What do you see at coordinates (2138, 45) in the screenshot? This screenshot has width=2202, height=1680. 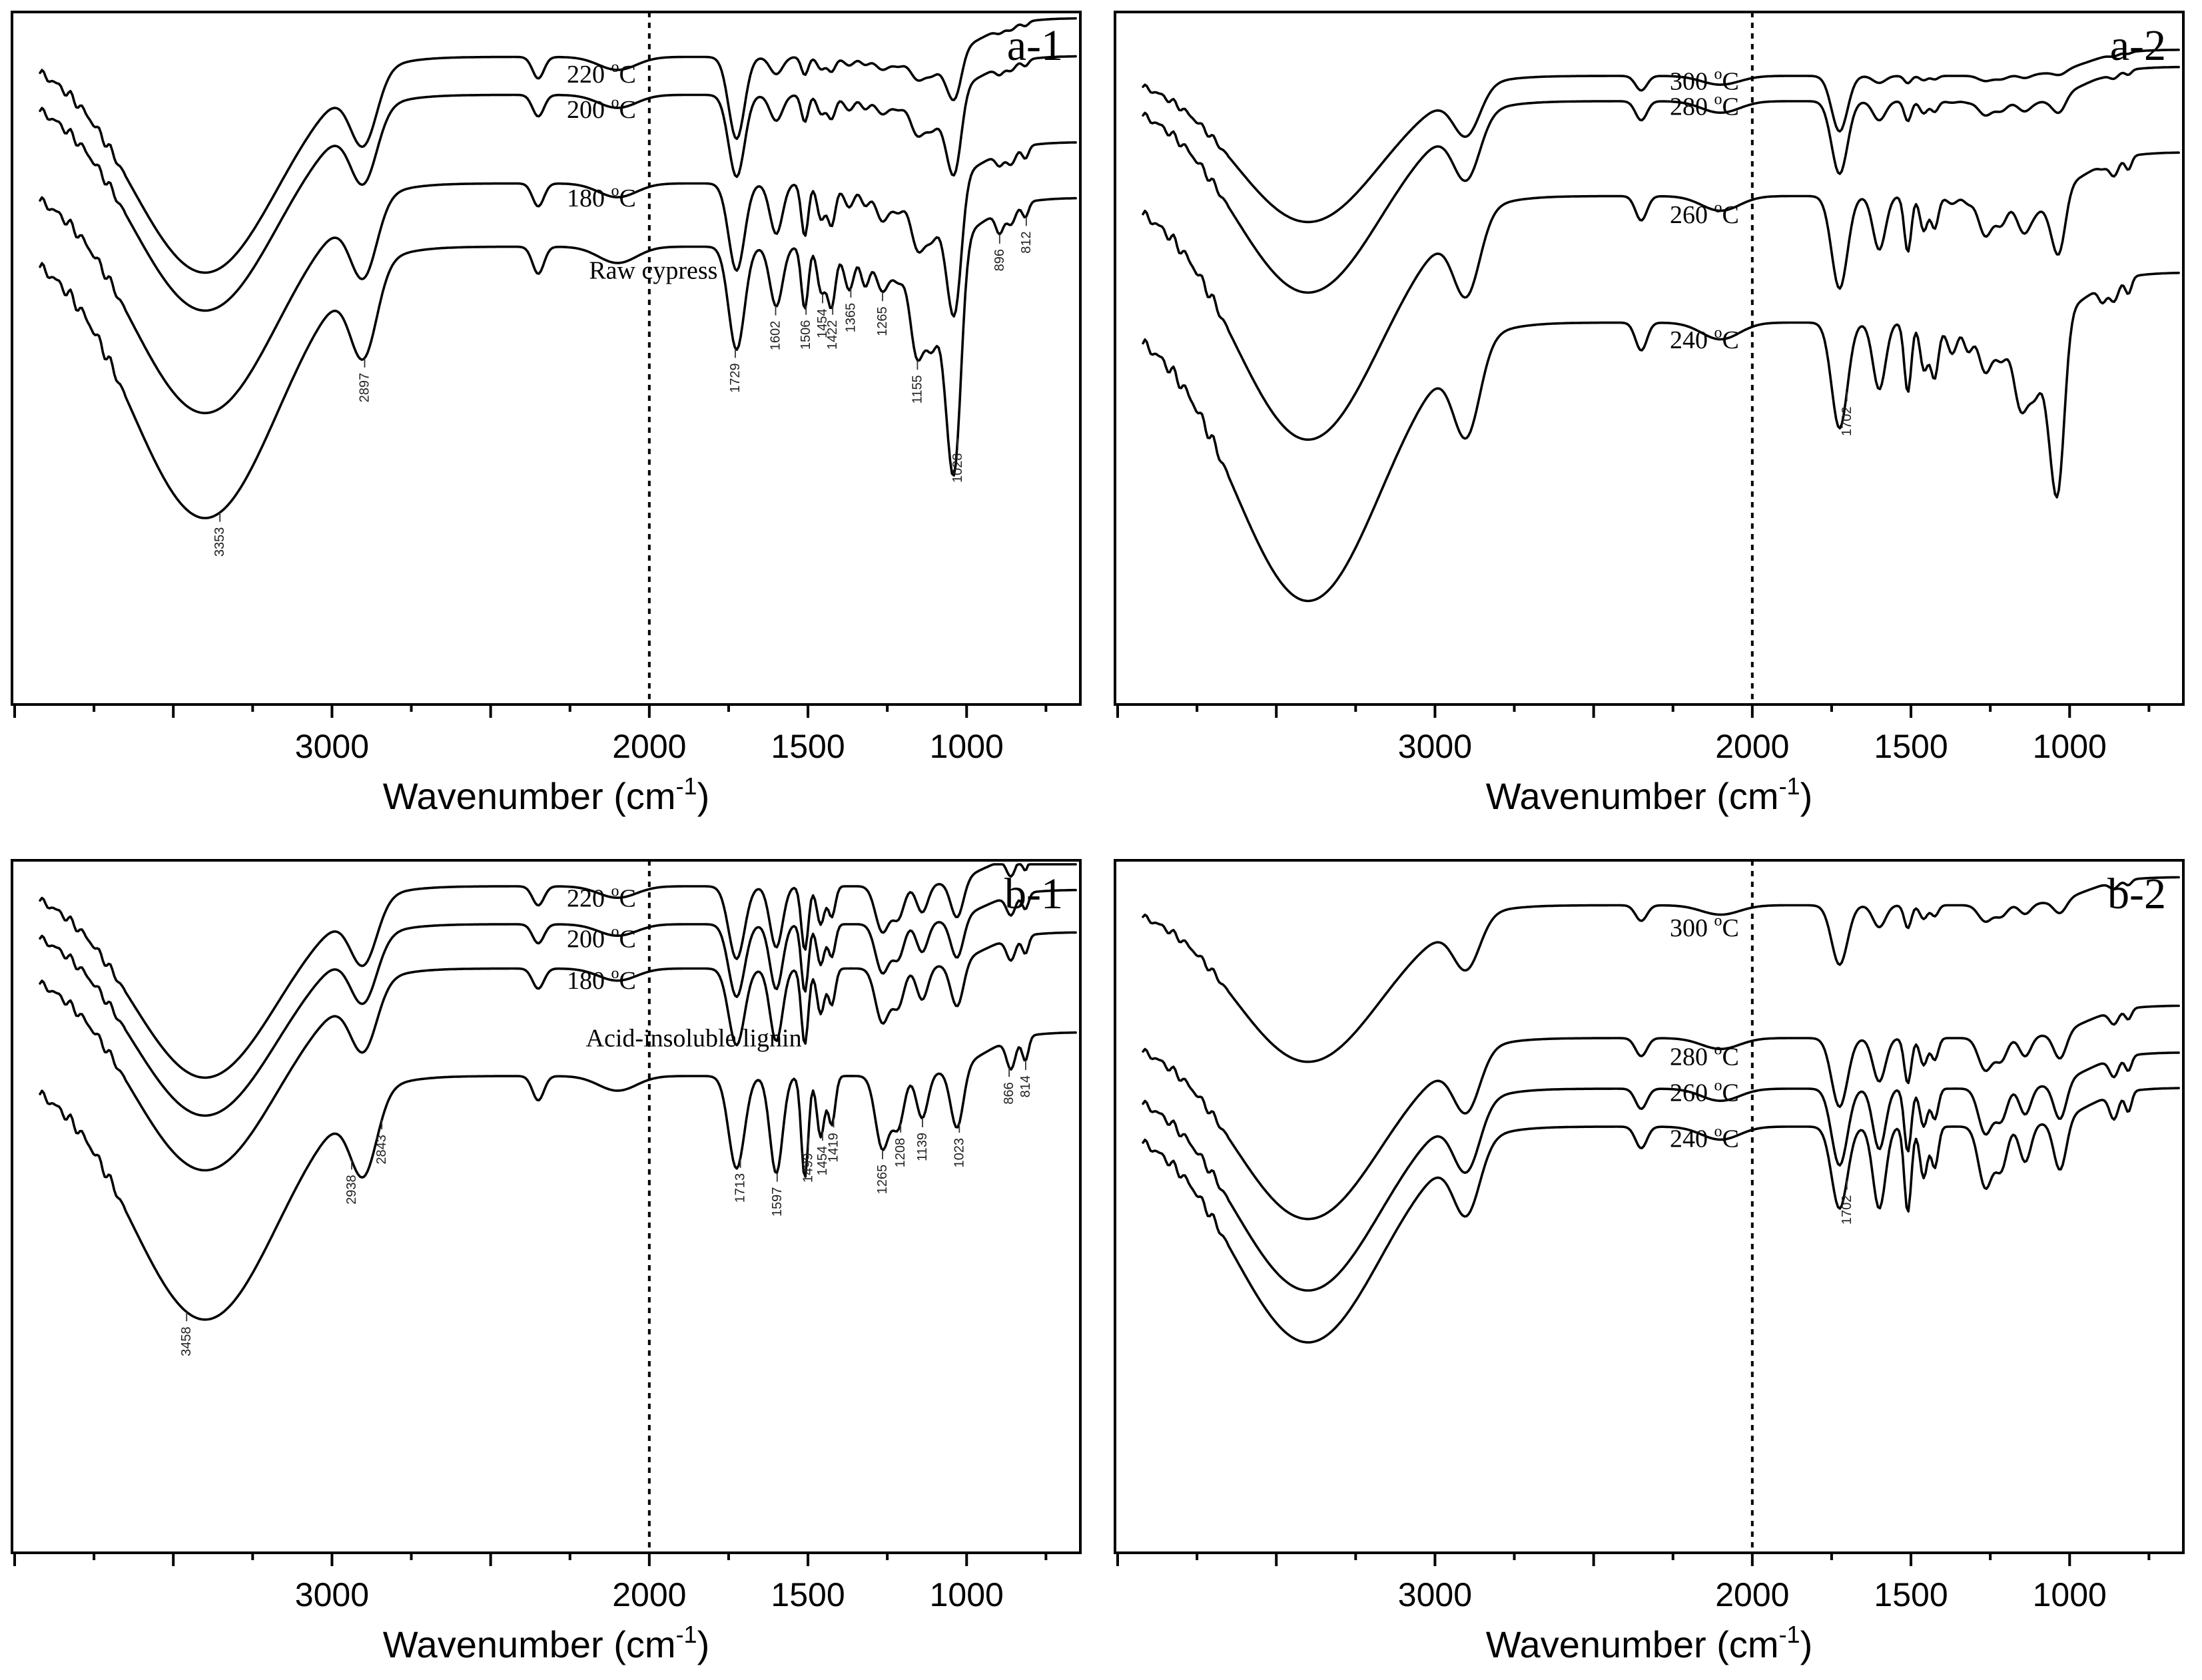 I see `panel-label: a-2` at bounding box center [2138, 45].